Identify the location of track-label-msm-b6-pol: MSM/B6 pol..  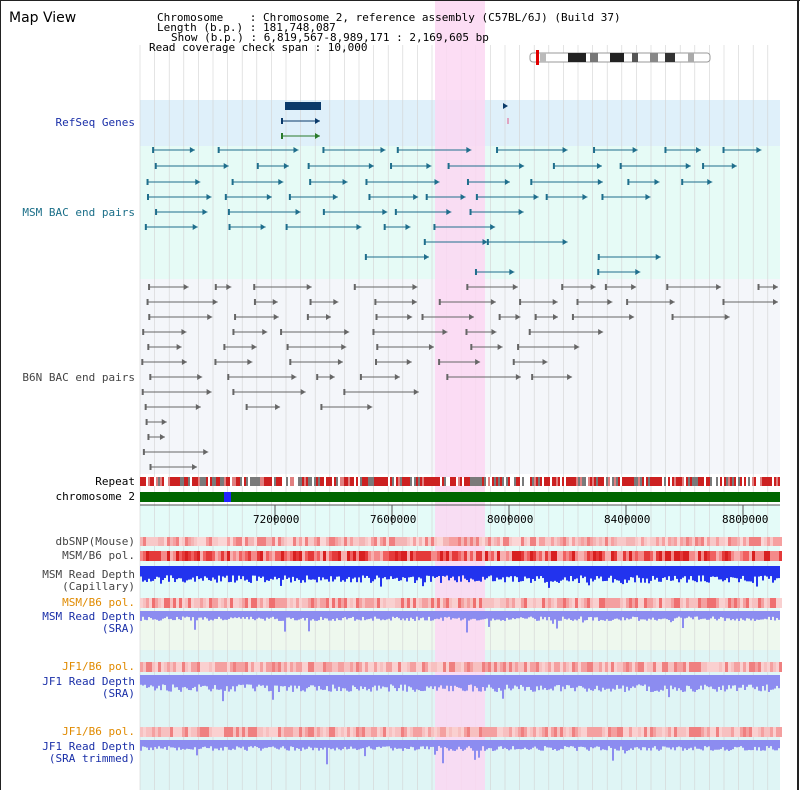
(98, 555).